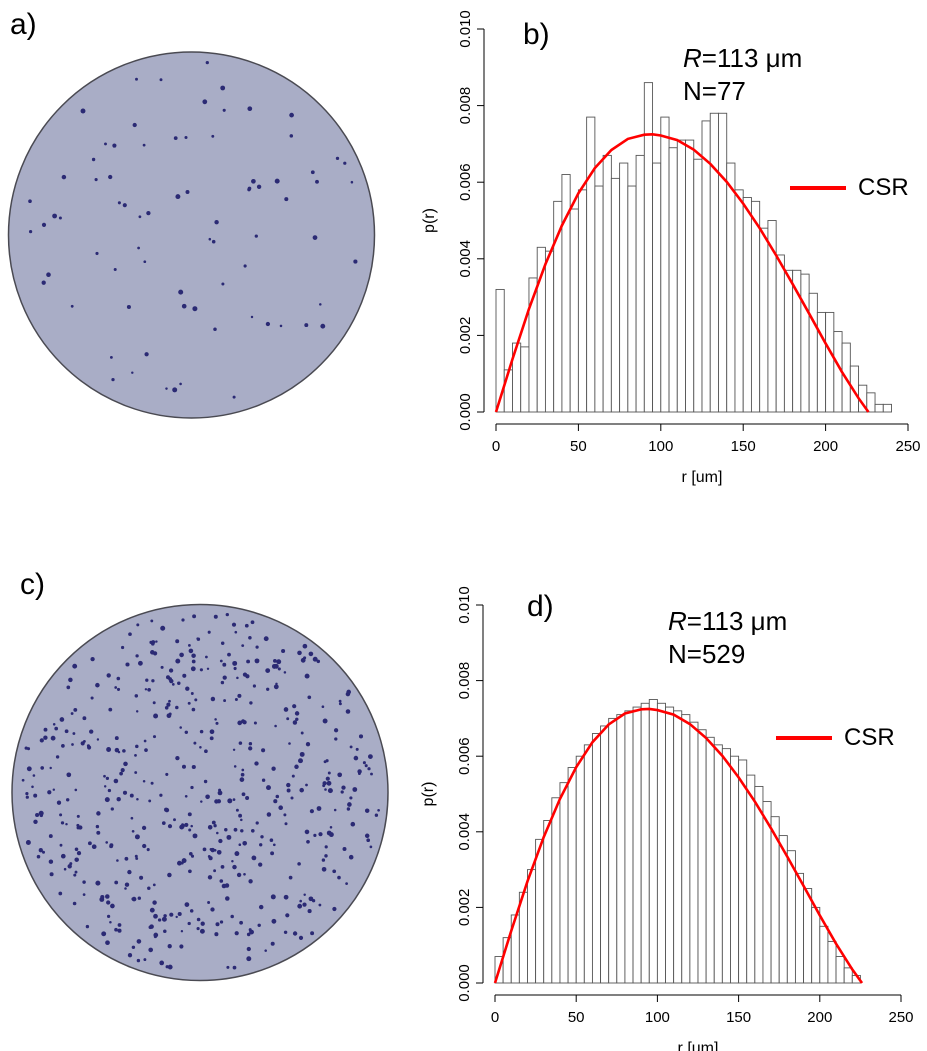 This screenshot has height=1051, width=927. Describe the element at coordinates (707, 654) in the screenshot. I see `count-text-d: N=529` at that location.